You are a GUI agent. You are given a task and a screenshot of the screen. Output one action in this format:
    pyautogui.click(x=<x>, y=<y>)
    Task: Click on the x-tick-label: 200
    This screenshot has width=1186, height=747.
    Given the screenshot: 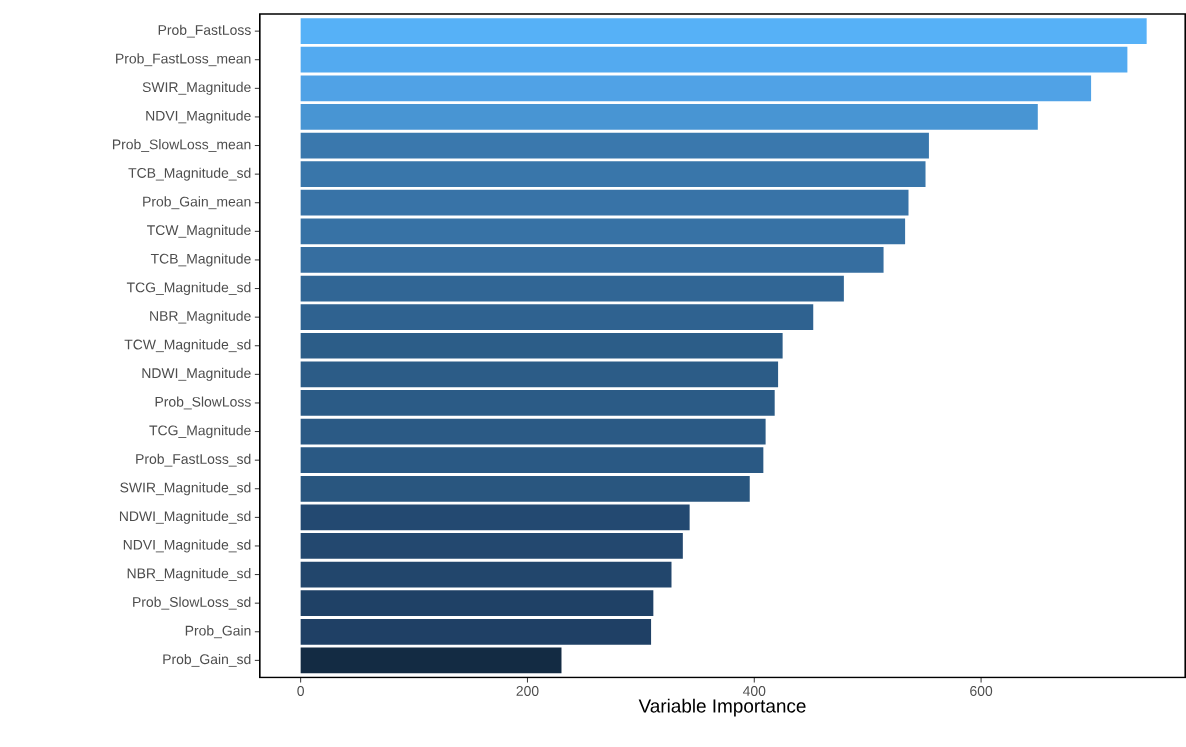 What is the action you would take?
    pyautogui.click(x=527, y=690)
    